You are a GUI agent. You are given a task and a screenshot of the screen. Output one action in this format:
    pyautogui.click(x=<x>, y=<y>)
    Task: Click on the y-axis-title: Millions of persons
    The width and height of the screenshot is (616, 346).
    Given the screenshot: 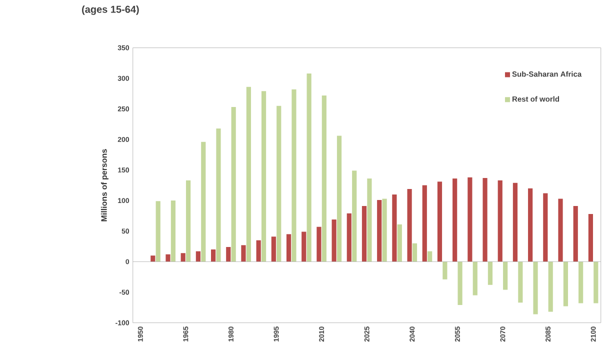 What is the action you would take?
    pyautogui.click(x=104, y=185)
    